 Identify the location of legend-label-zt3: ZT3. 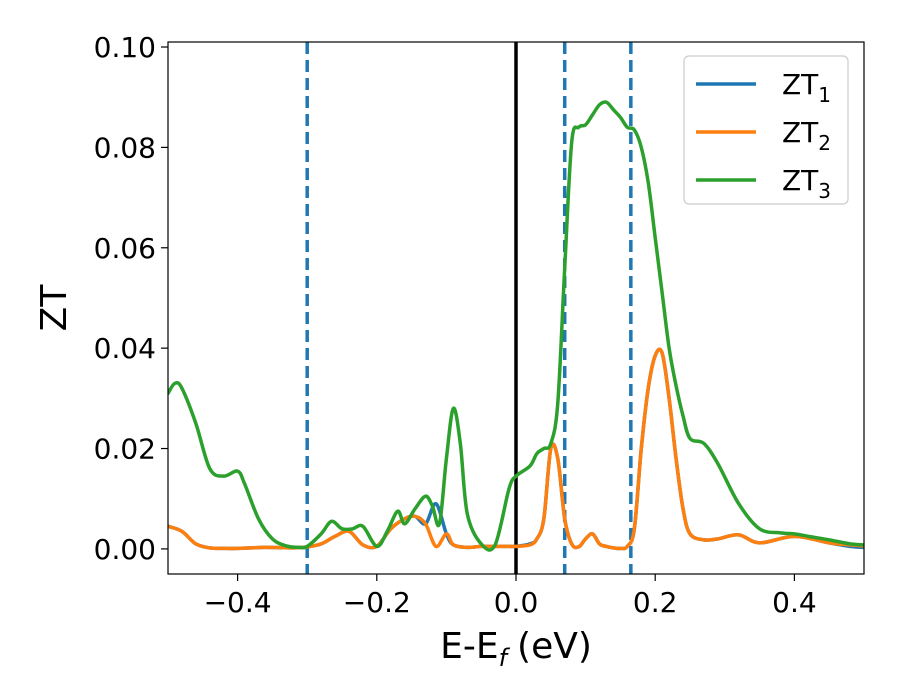
(806, 183).